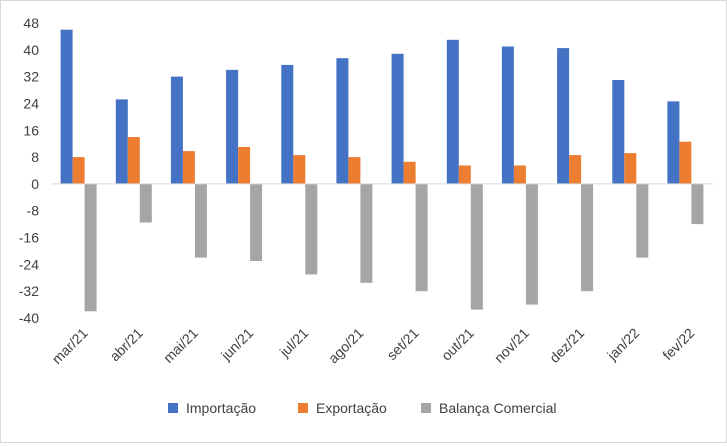 This screenshot has height=447, width=727. I want to click on y-tick-label: 24, so click(31, 103).